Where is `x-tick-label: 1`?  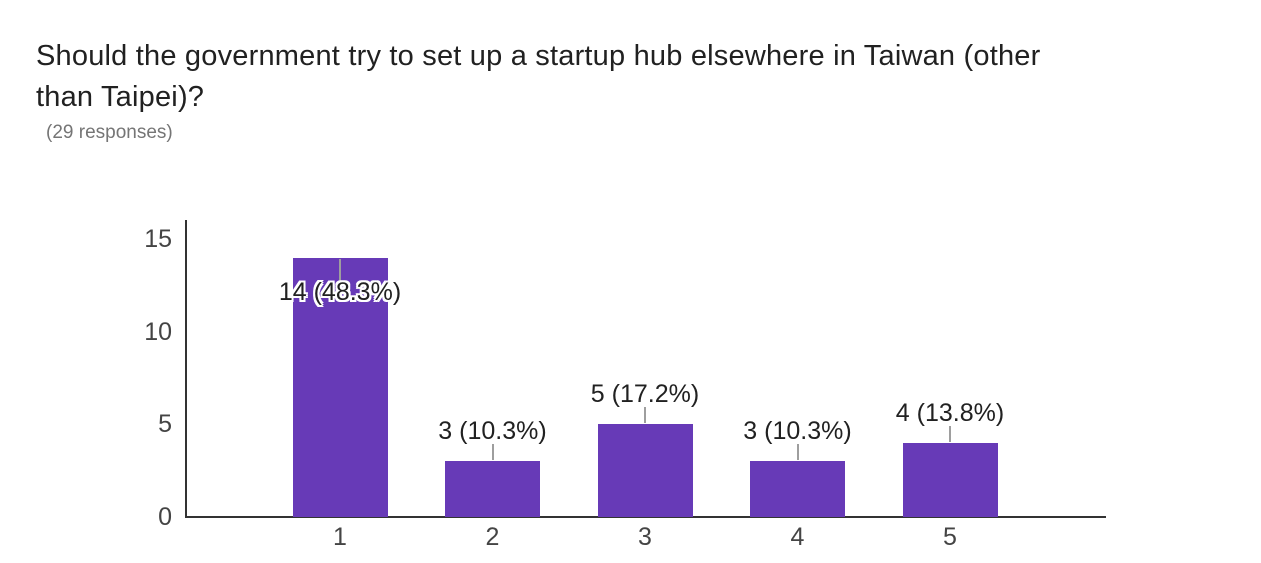 x-tick-label: 1 is located at coordinates (340, 537).